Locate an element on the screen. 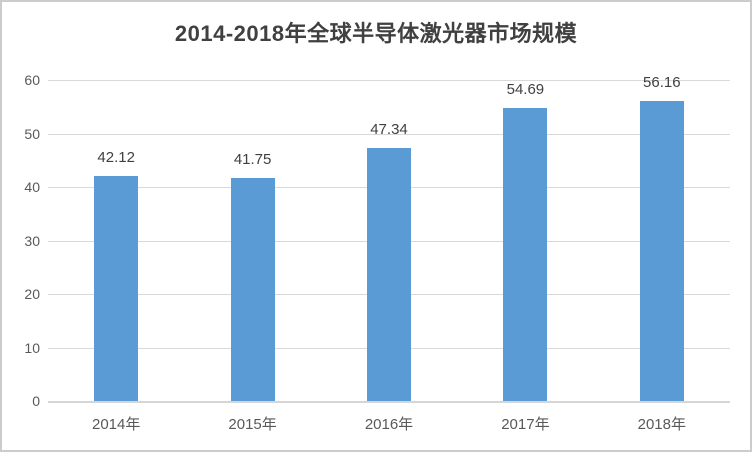 Image resolution: width=752 pixels, height=452 pixels. gridline-y50 is located at coordinates (389, 134).